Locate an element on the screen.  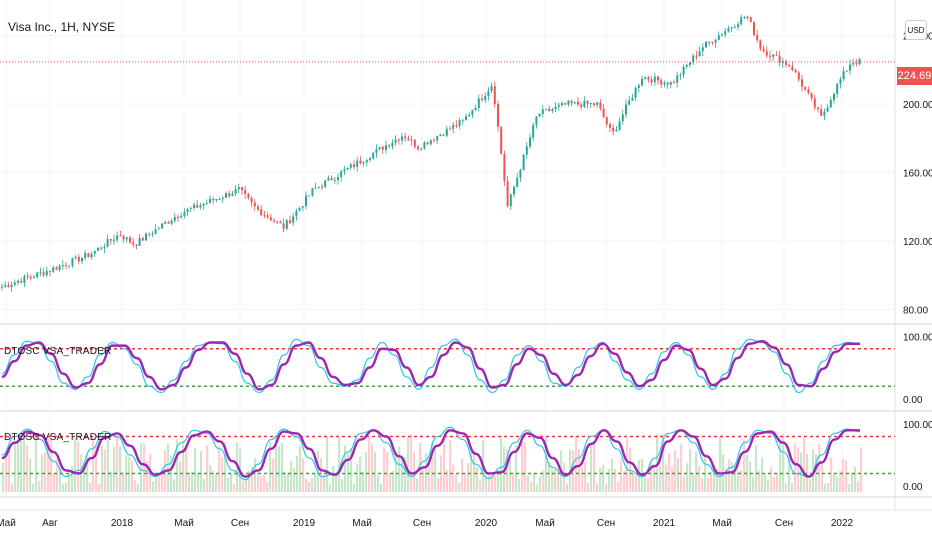
currency-badge: USD is located at coordinates (916, 30).